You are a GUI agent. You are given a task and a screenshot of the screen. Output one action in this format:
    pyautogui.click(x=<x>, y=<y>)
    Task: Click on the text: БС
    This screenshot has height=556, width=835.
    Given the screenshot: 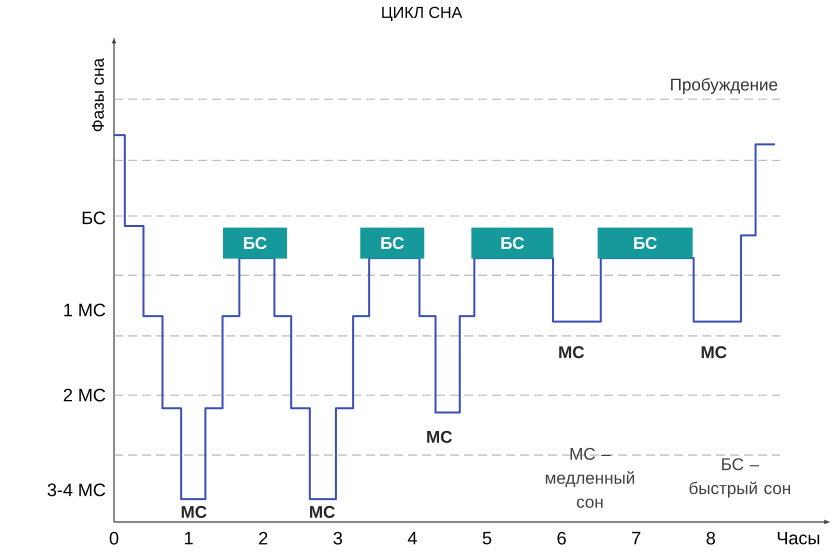 What is the action you would take?
    pyautogui.click(x=94, y=218)
    